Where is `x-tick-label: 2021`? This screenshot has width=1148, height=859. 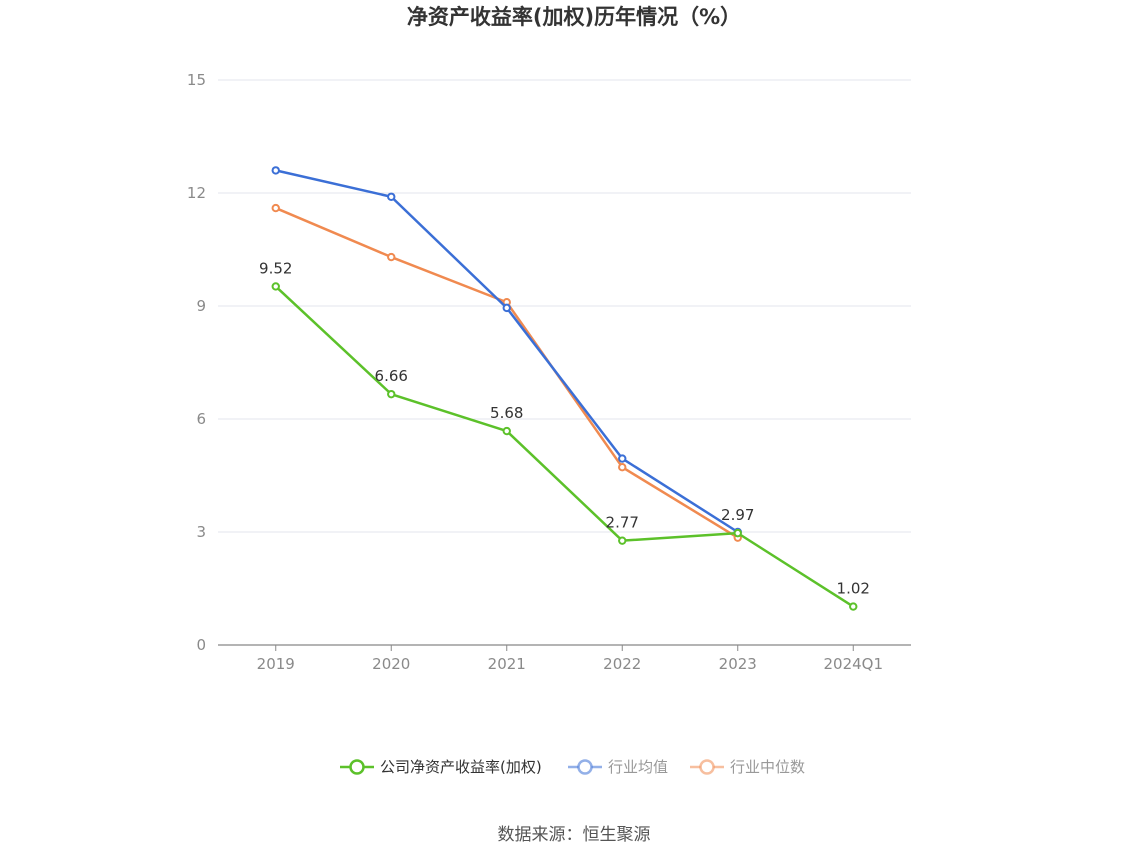 x-tick-label: 2021 is located at coordinates (507, 664).